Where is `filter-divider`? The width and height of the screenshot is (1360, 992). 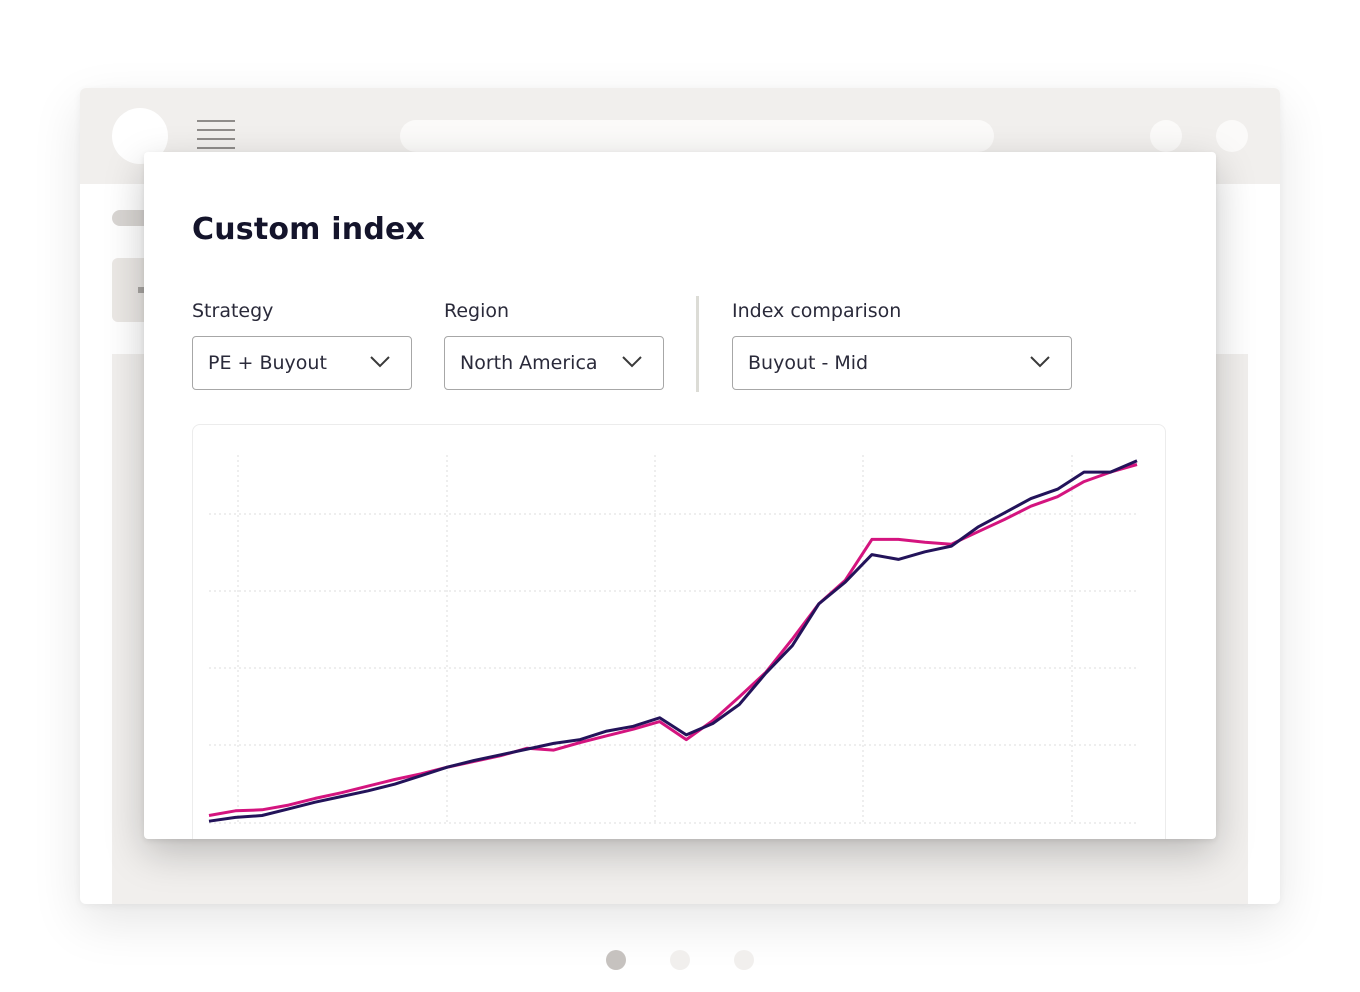 filter-divider is located at coordinates (697, 344).